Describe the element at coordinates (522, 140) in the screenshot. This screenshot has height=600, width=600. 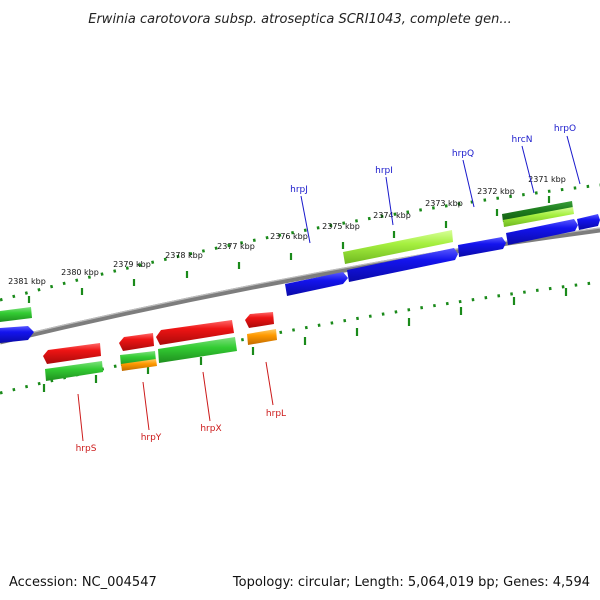
I see `gene-label-forward: hrcN` at that location.